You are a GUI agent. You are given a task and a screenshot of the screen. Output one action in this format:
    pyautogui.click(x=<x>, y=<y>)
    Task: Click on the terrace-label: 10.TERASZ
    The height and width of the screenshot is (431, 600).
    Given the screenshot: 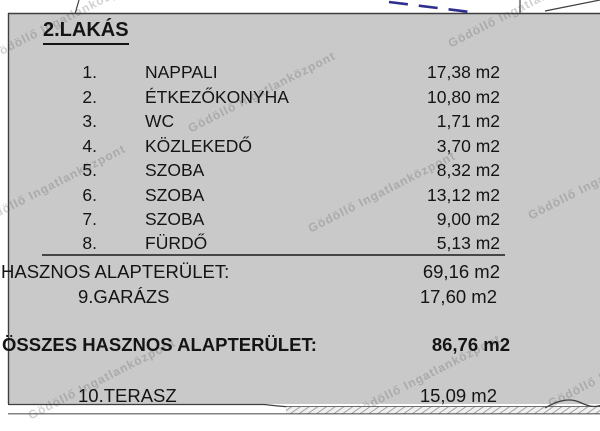 What is the action you would take?
    pyautogui.click(x=127, y=395)
    